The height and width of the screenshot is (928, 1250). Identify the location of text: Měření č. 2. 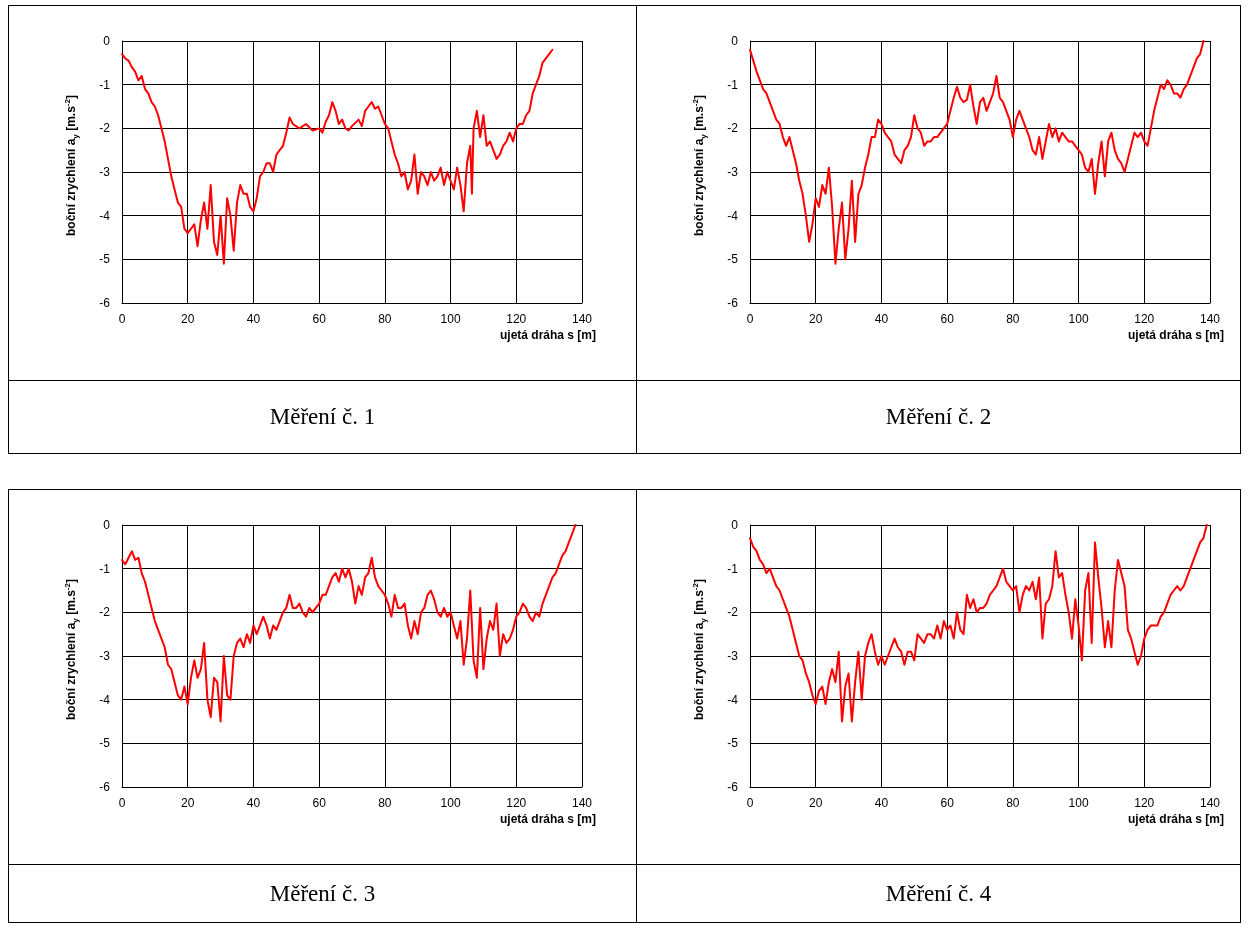
(938, 417).